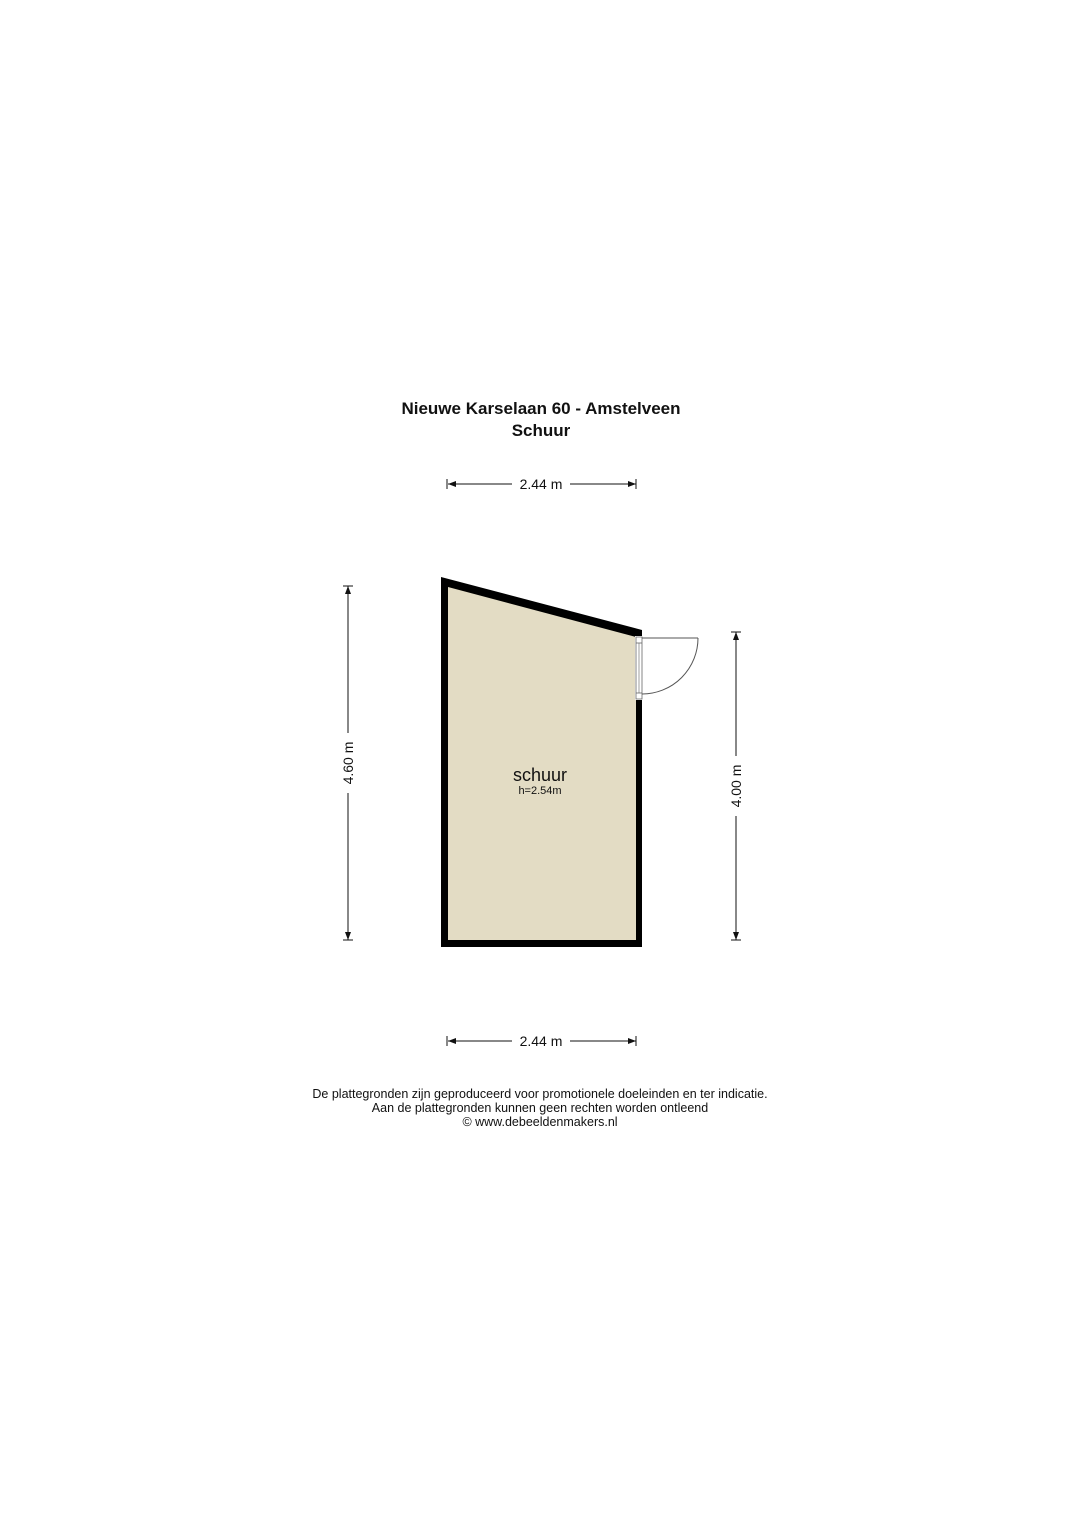 The width and height of the screenshot is (1080, 1527). I want to click on dimension-top-label: 2.44 m, so click(541, 484).